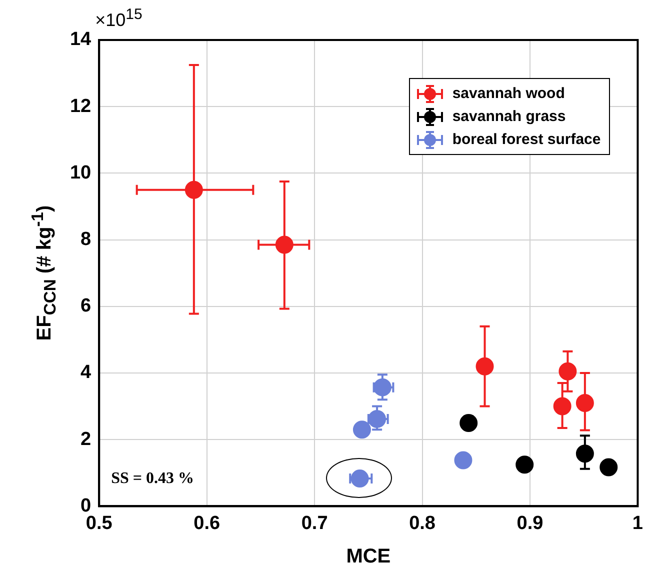 This screenshot has width=649, height=577. Describe the element at coordinates (207, 523) in the screenshot. I see `x-tick-label: 0.6` at that location.